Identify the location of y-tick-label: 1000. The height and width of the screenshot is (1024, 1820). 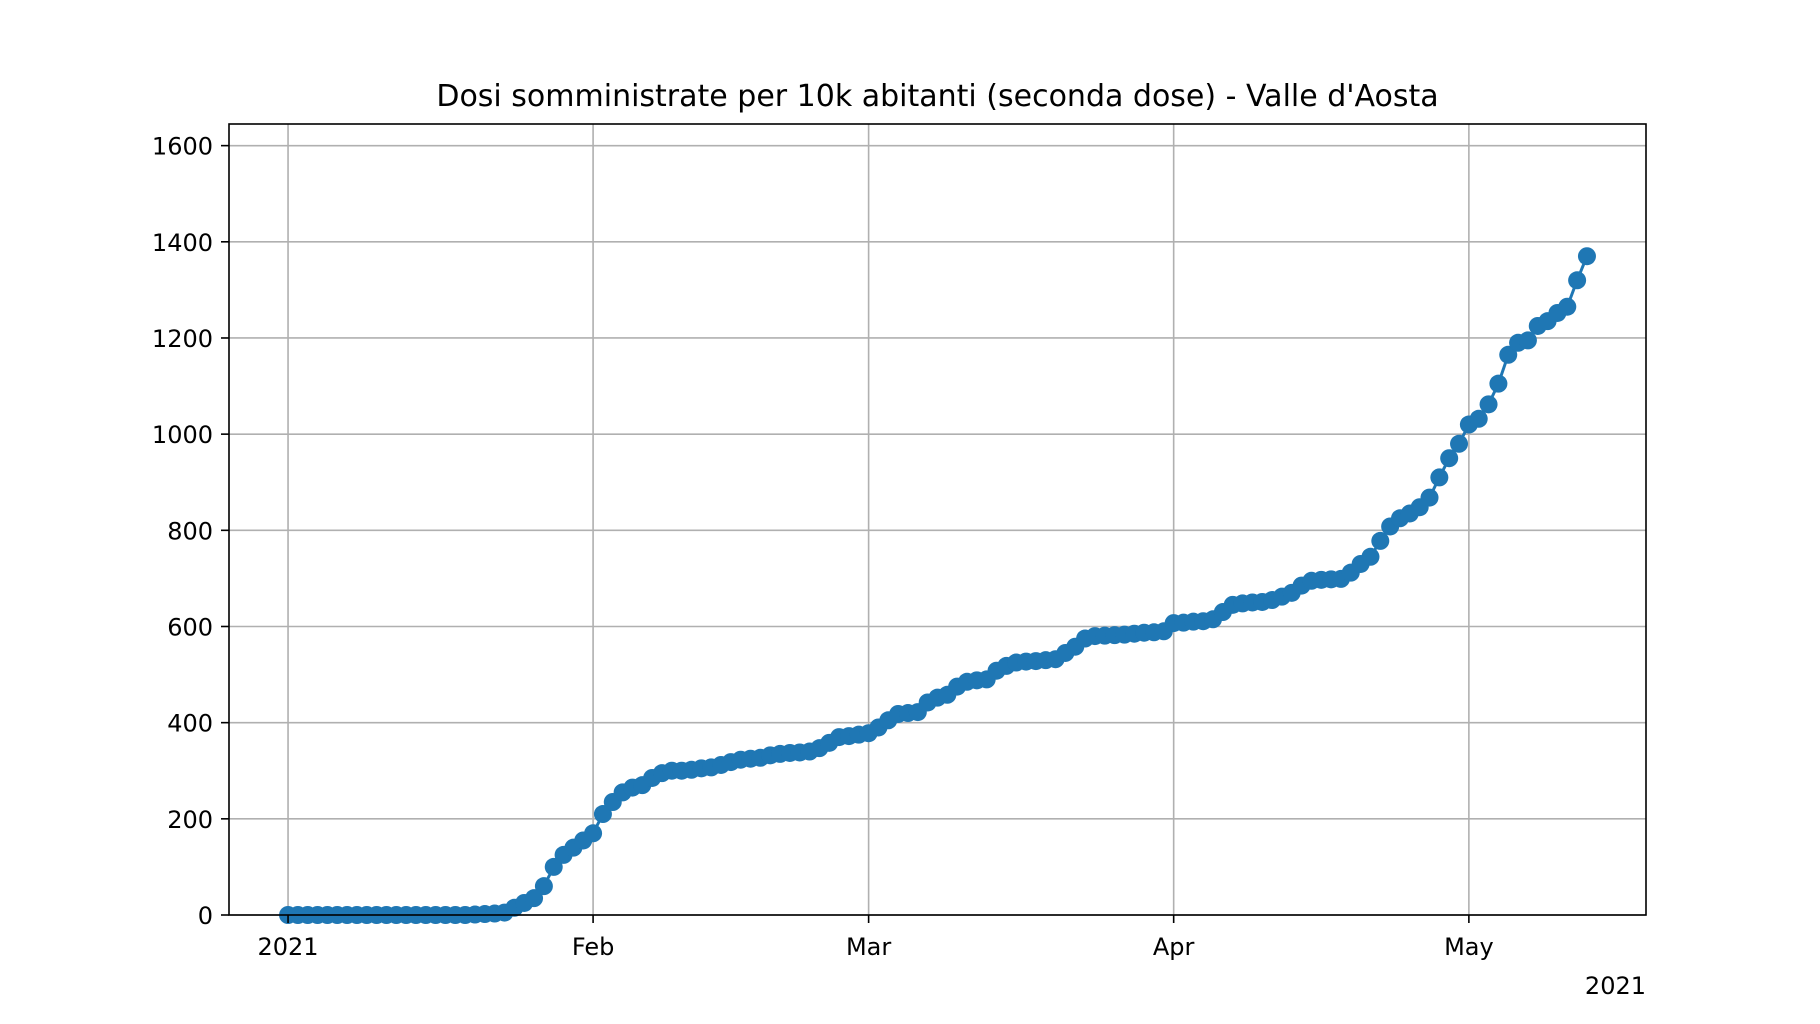
(182, 435).